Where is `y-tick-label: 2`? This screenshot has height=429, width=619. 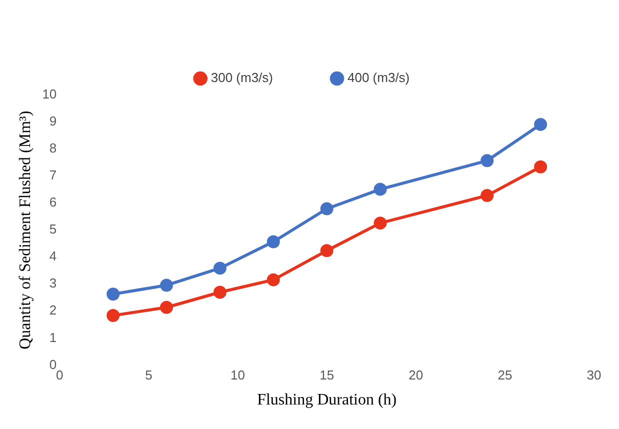 y-tick-label: 2 is located at coordinates (53, 310).